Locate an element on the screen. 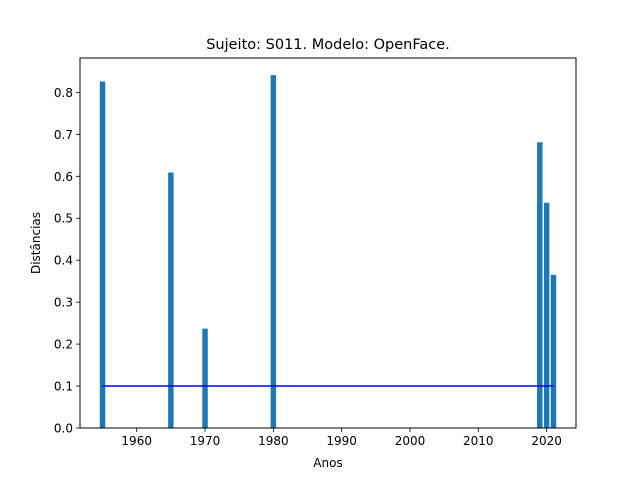 This screenshot has width=640, height=480. y-tick-label: 0.4 is located at coordinates (63, 261).